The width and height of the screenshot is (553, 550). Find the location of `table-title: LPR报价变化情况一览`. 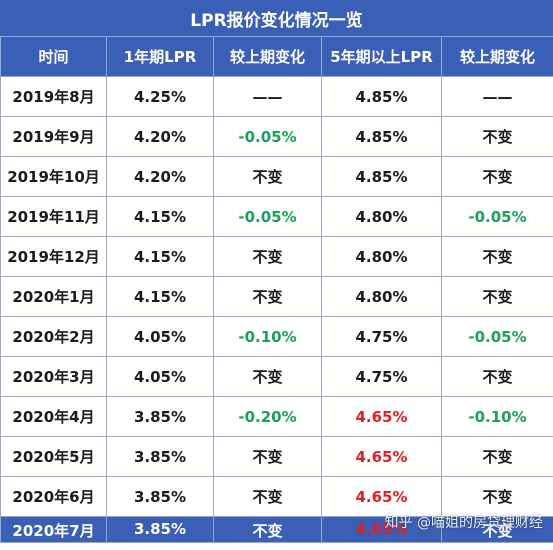

table-title: LPR报价变化情况一览 is located at coordinates (276, 18).